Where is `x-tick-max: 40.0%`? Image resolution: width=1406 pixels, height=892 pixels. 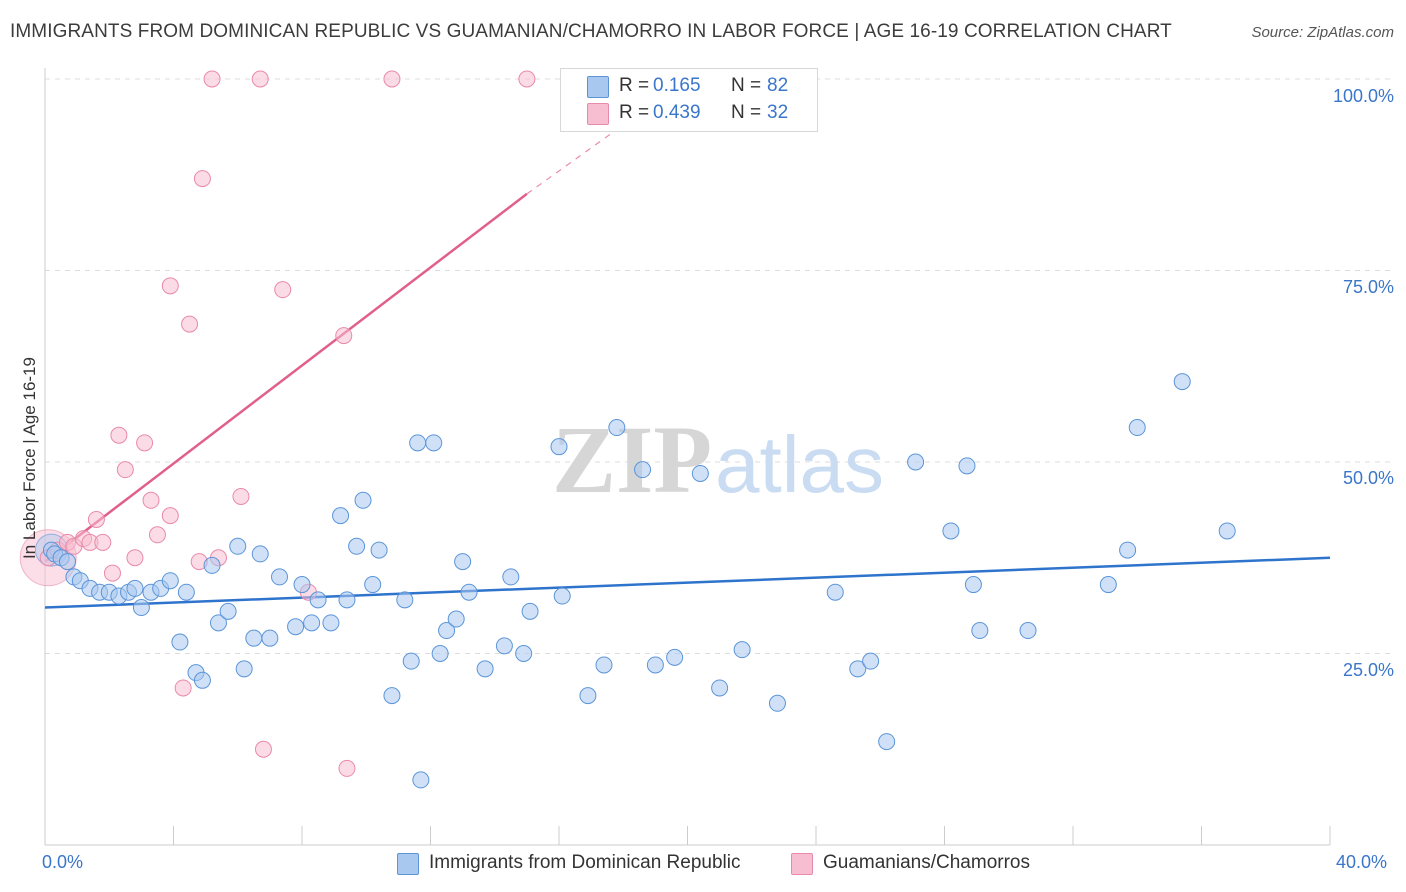 x-tick-max: 40.0% is located at coordinates (1362, 862).